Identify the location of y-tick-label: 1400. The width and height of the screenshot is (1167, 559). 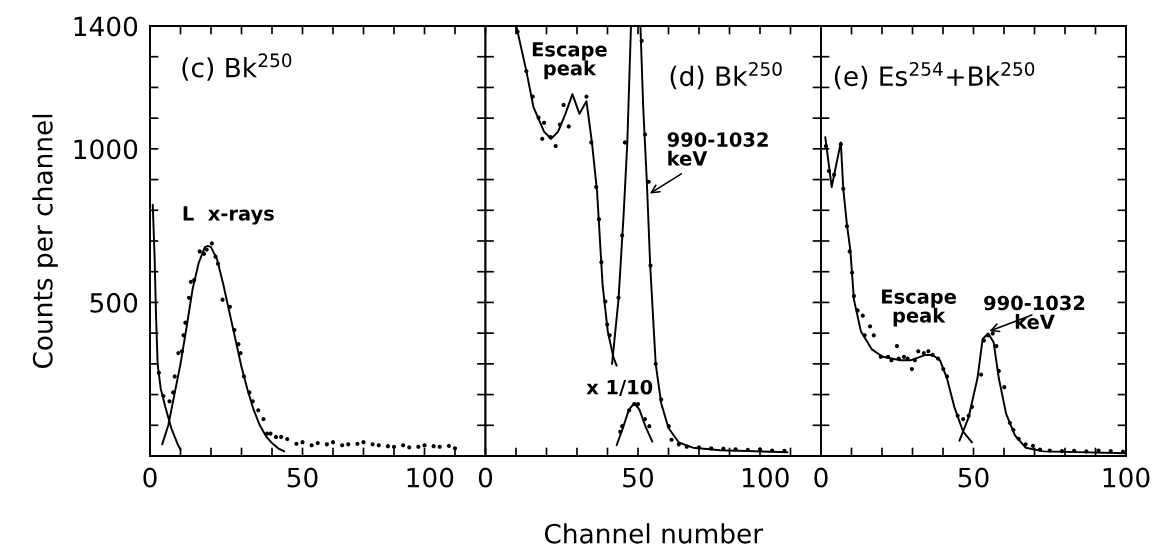
(106, 26).